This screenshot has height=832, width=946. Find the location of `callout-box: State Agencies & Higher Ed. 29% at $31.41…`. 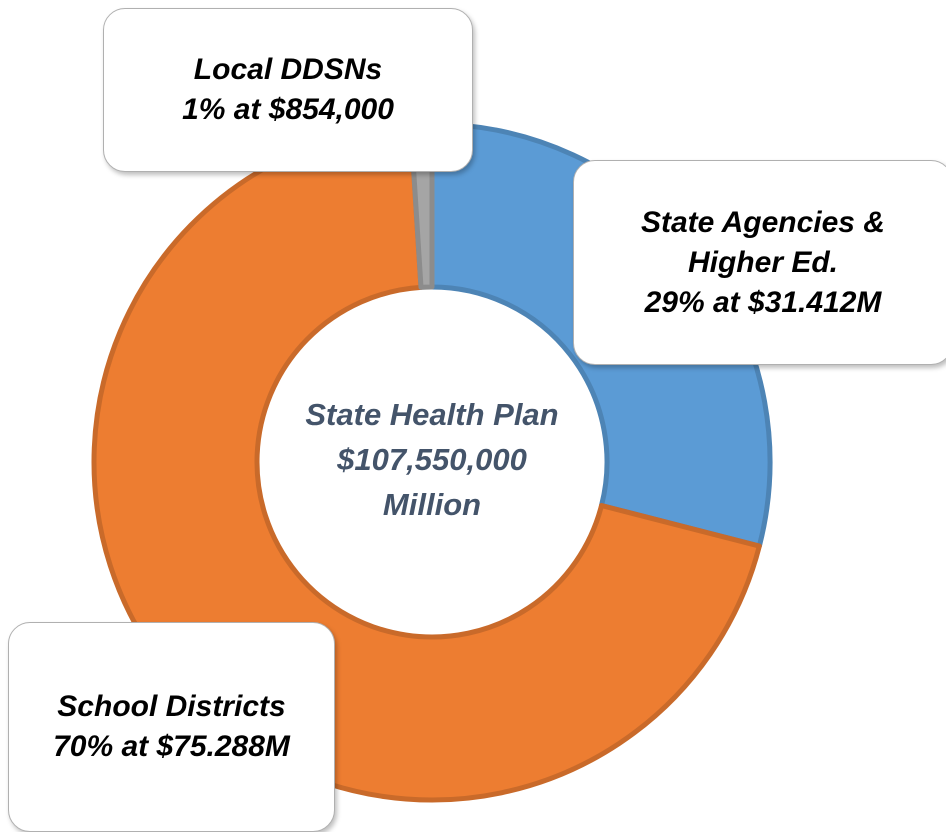

callout-box: State Agencies & Higher Ed. 29% at $31.41… is located at coordinates (759, 262).